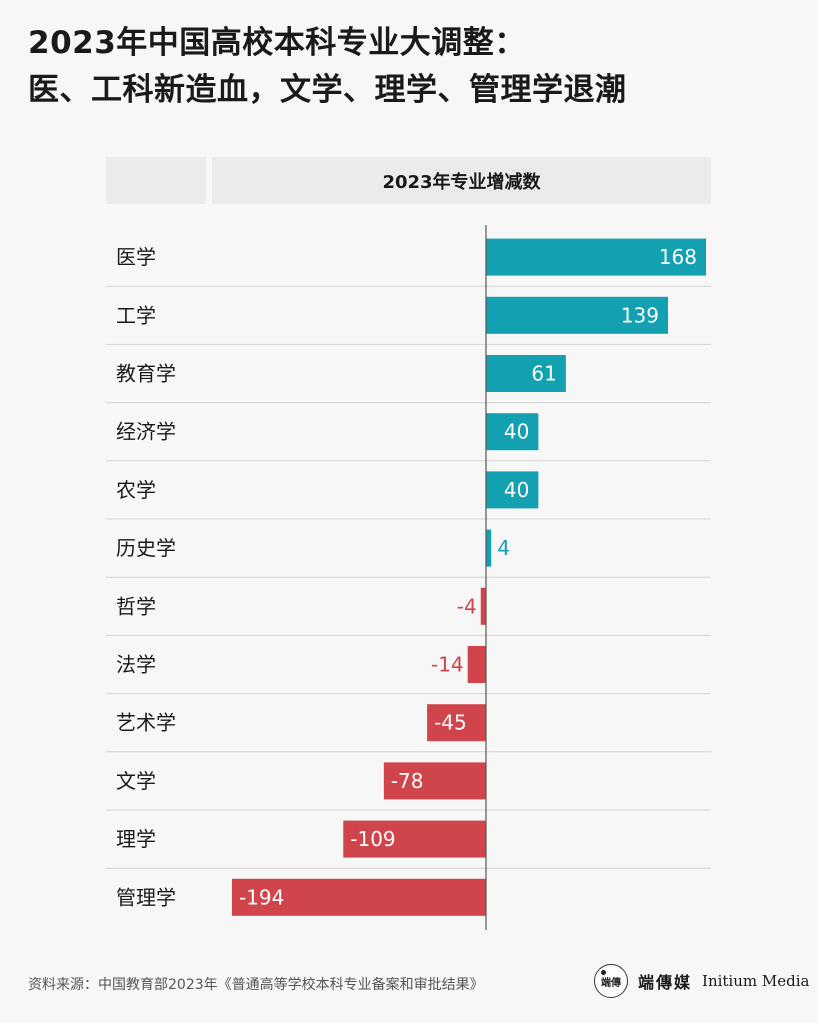  I want to click on category-label: 医学, so click(136, 257).